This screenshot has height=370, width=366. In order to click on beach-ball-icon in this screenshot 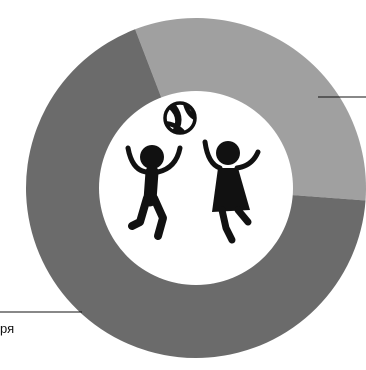, I will do `click(180, 118)`.